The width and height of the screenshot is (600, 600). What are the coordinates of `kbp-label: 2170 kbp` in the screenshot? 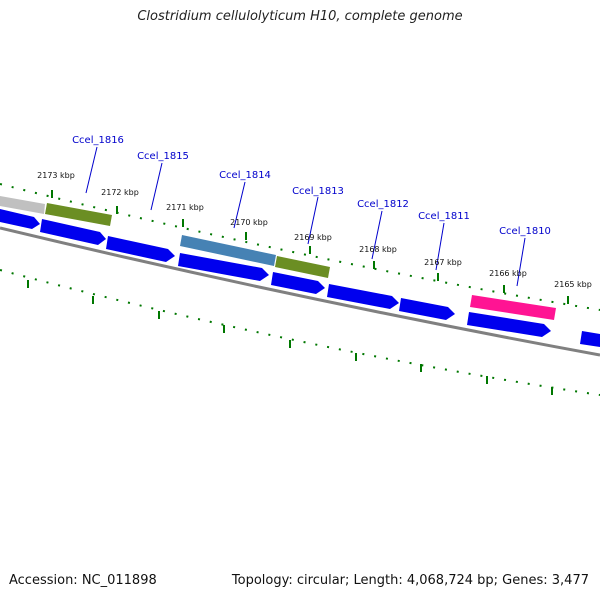 It's located at (249, 222).